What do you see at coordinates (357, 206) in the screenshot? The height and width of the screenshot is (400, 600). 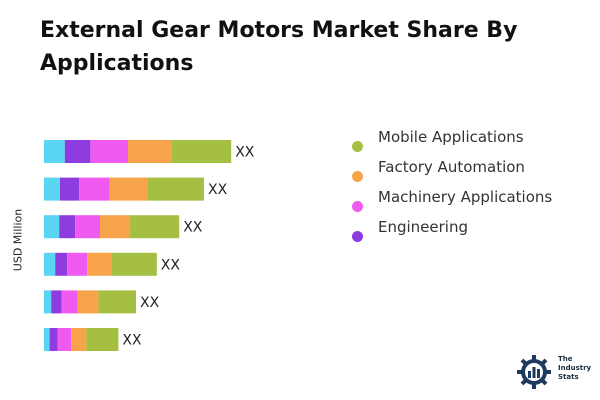 I see `legend-dot-machinery-applications` at bounding box center [357, 206].